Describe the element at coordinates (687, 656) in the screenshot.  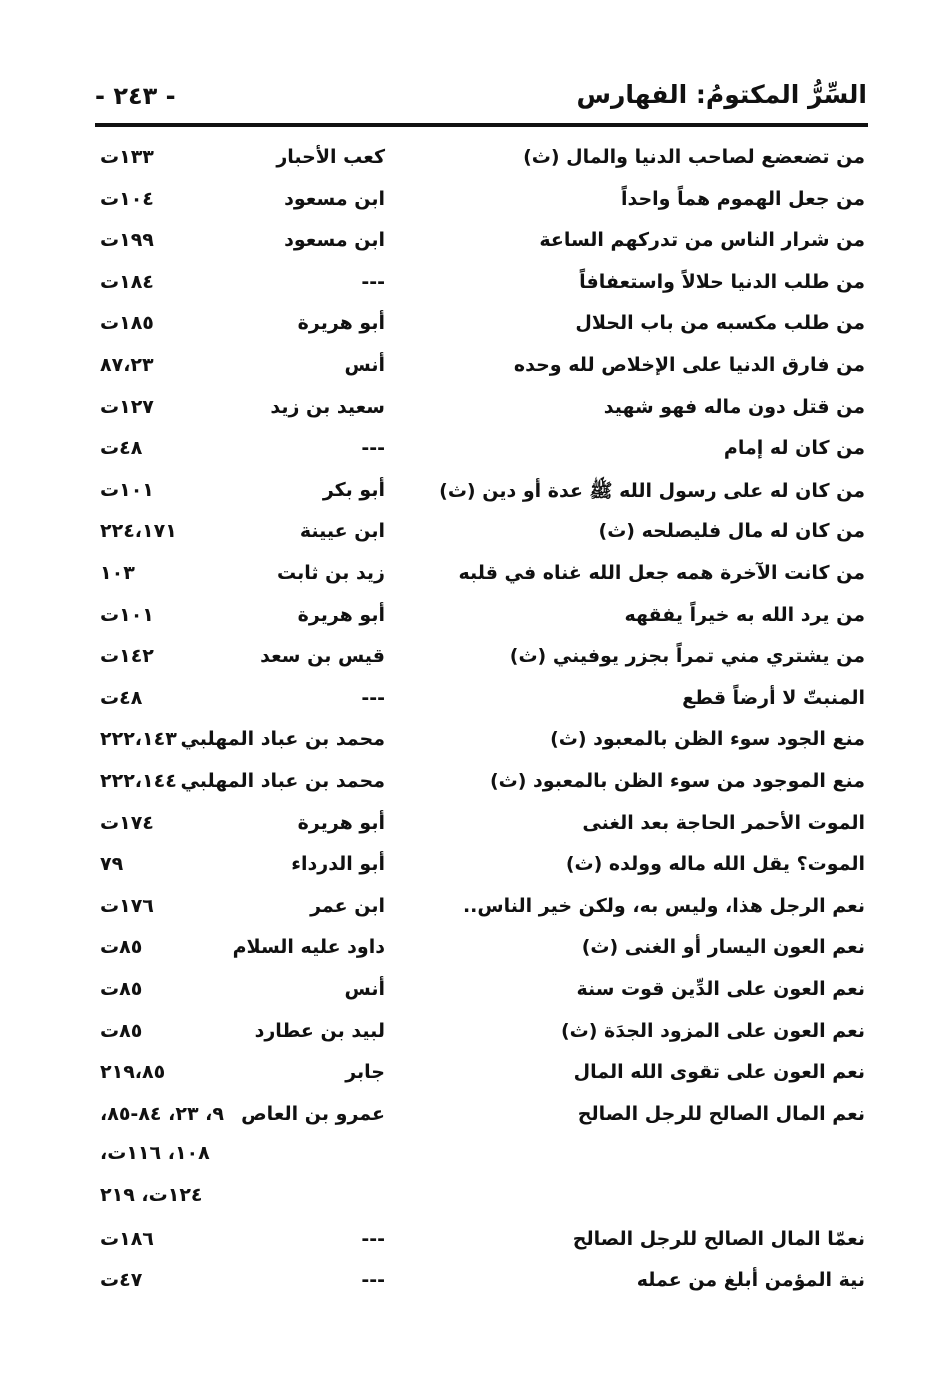
I see `entry-text: من يشتري مني تمراً بجزر يوفيني (ث)` at that location.